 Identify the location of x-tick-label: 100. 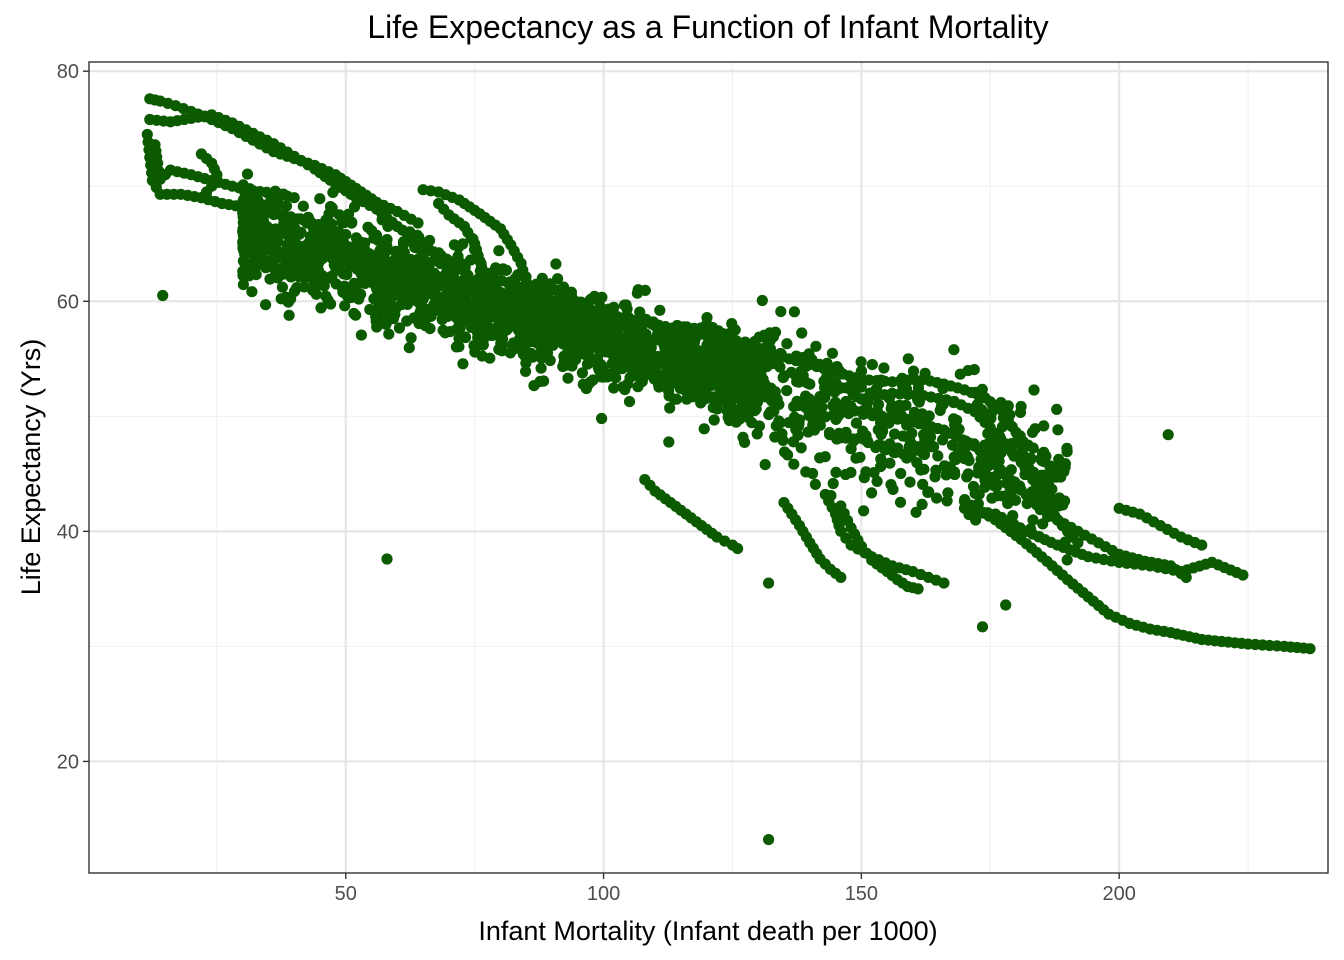
(603, 894).